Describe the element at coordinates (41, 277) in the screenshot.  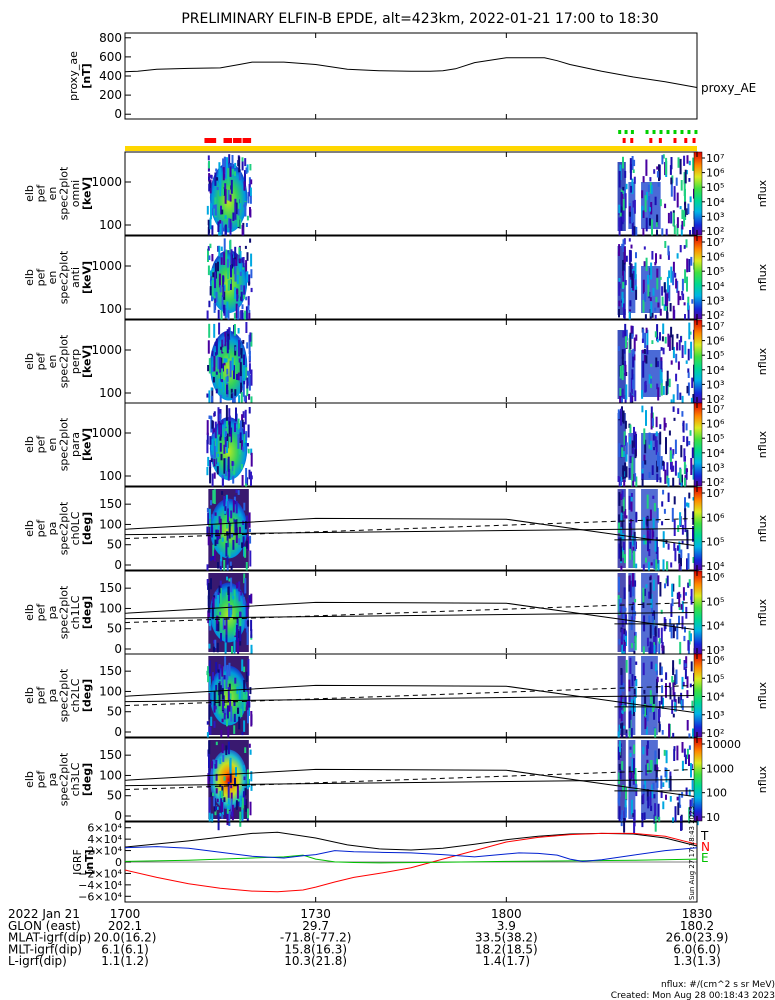
I see `spectrogram-ylabel-line: pef` at that location.